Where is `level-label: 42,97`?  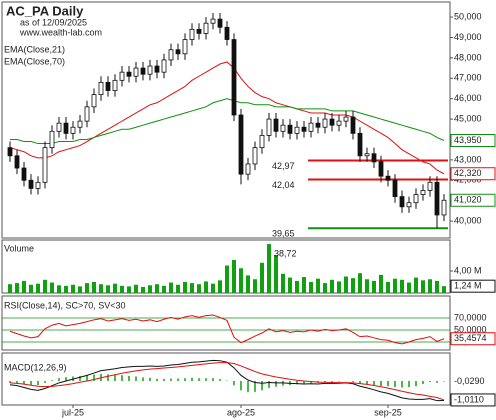
level-label: 42,97 is located at coordinates (283, 166).